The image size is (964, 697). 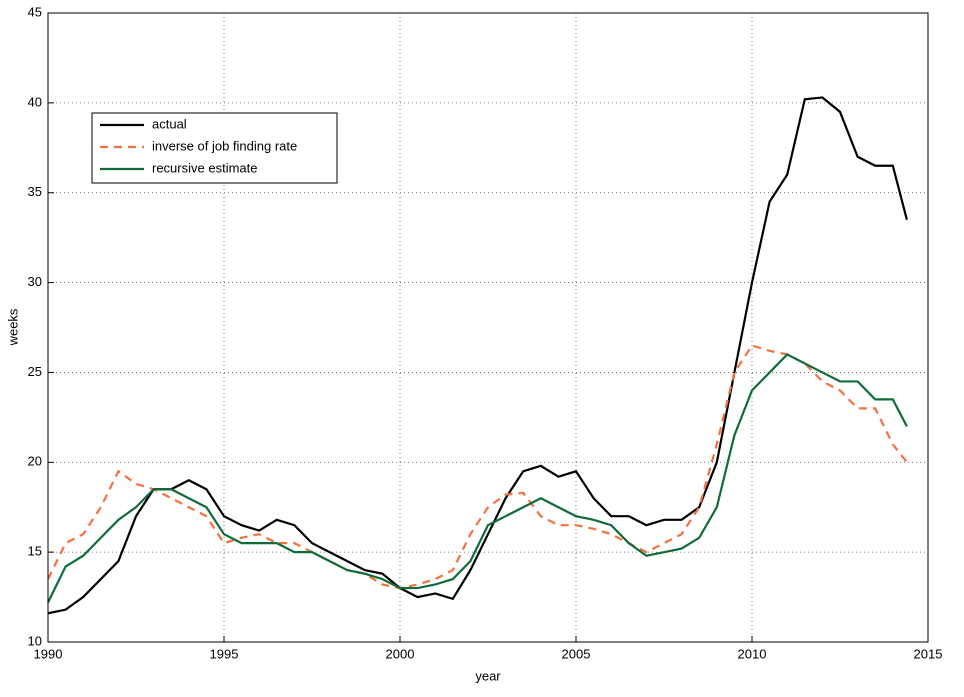 I want to click on y-axis-label: weeks, so click(x=12, y=327).